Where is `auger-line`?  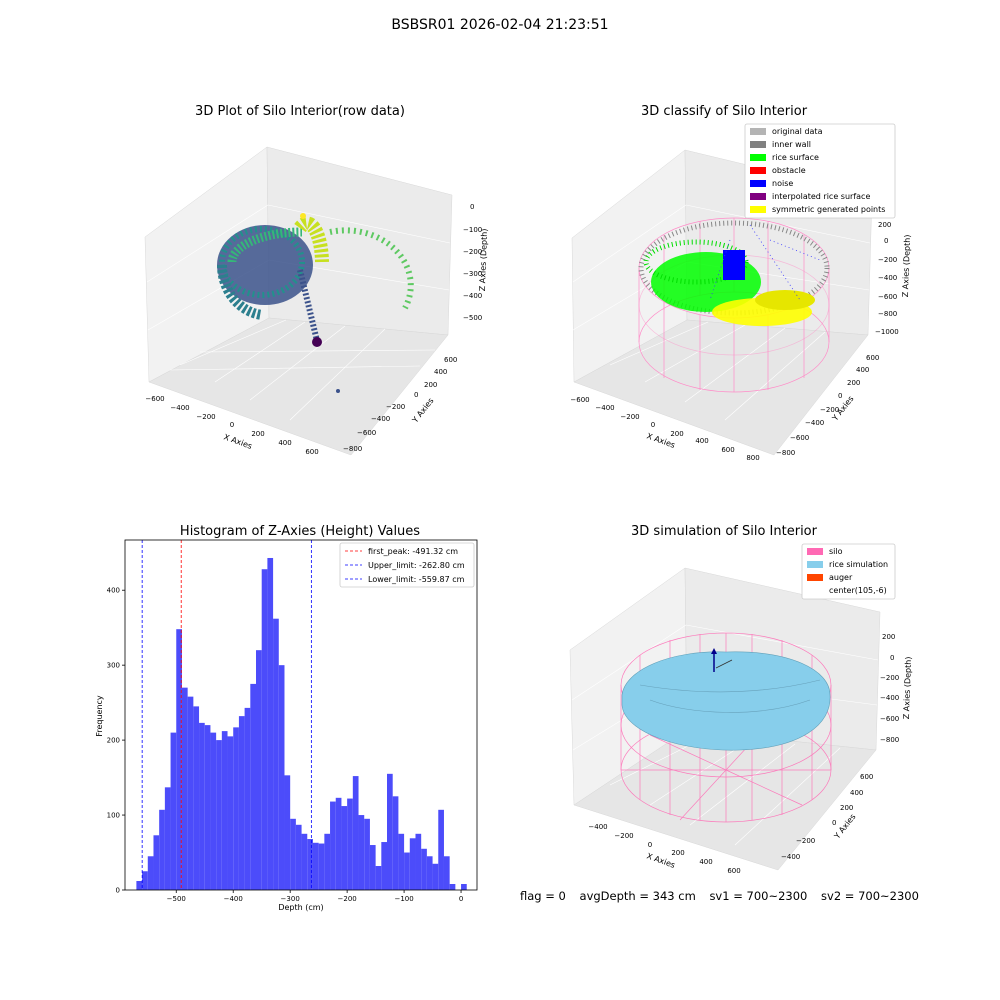
auger-line is located at coordinates (724, 664).